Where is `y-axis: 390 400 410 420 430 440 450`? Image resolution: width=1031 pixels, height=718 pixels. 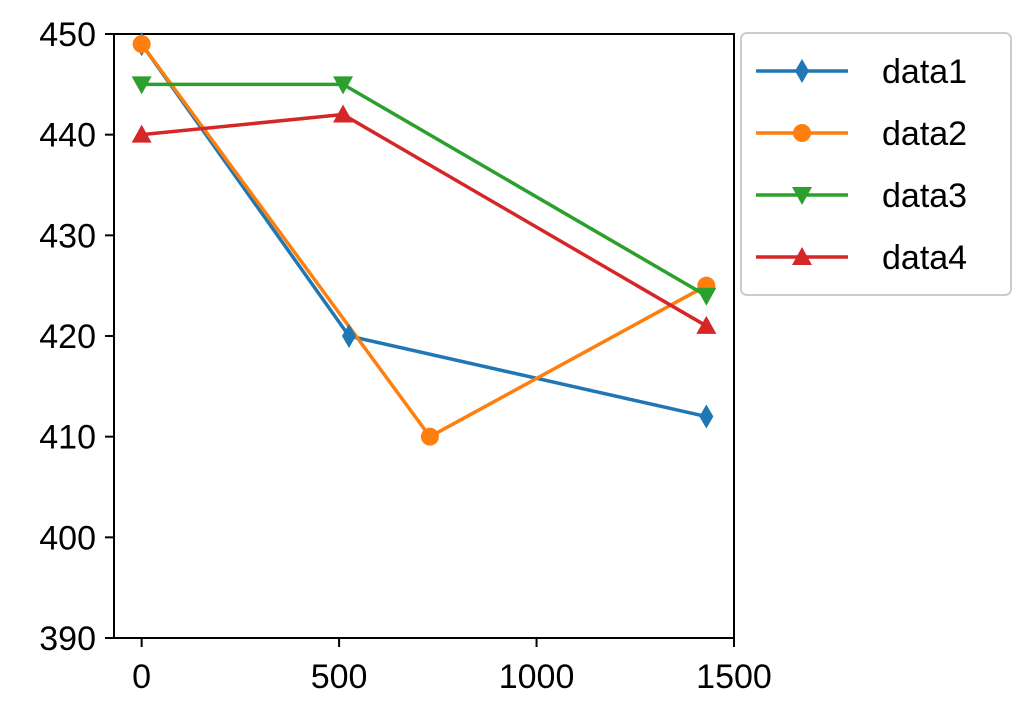 y-axis: 390 400 410 420 430 440 450 is located at coordinates (76, 337).